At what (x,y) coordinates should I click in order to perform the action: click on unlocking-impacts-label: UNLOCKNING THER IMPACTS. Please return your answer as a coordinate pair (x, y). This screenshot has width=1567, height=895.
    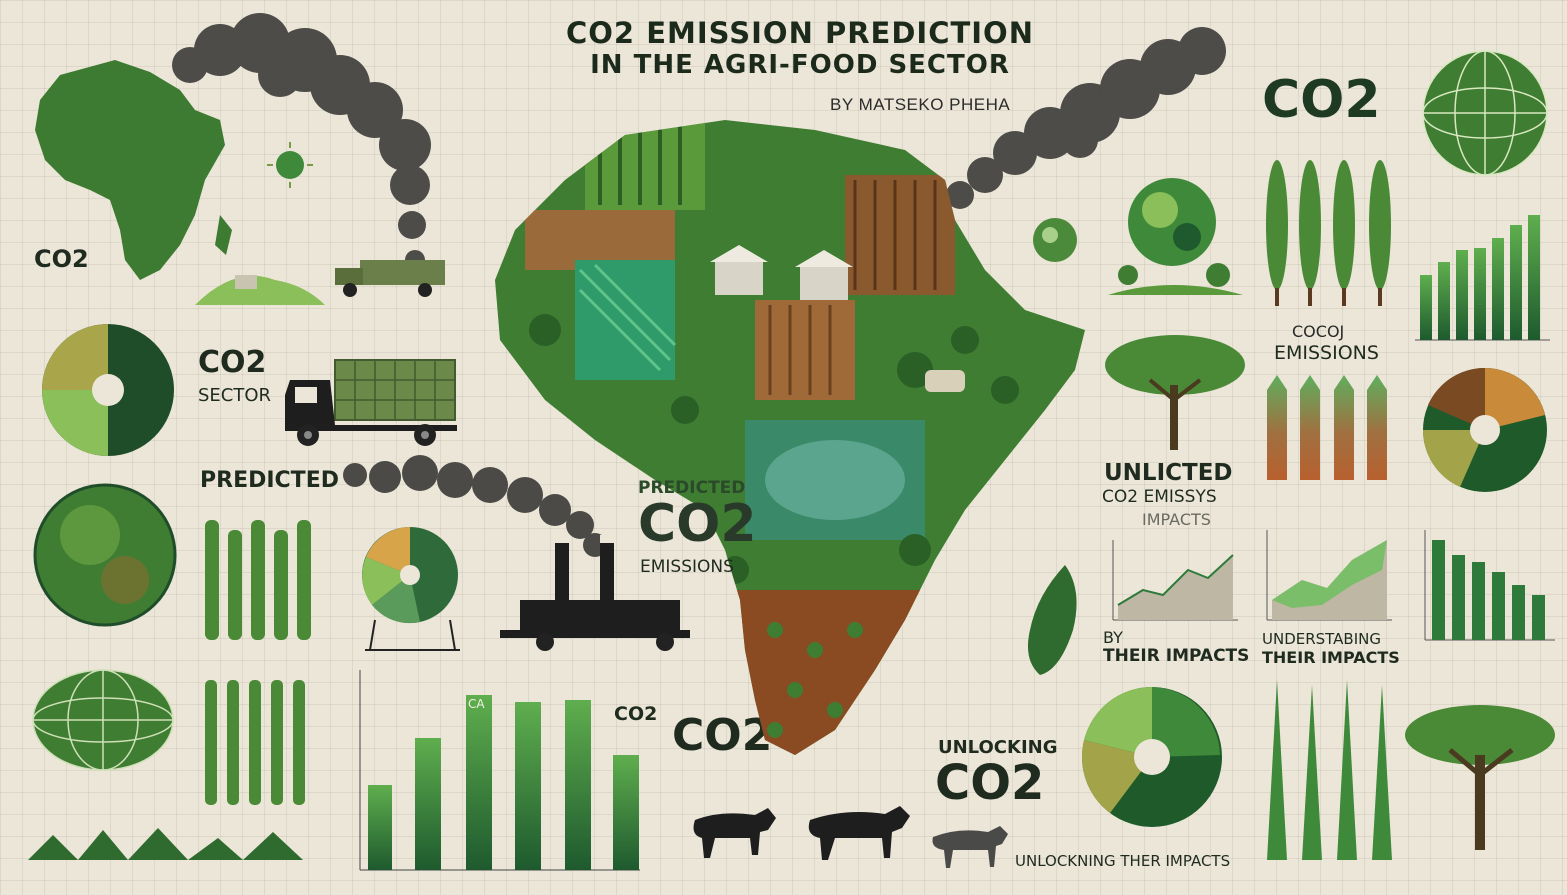
    Looking at the image, I should click on (1123, 861).